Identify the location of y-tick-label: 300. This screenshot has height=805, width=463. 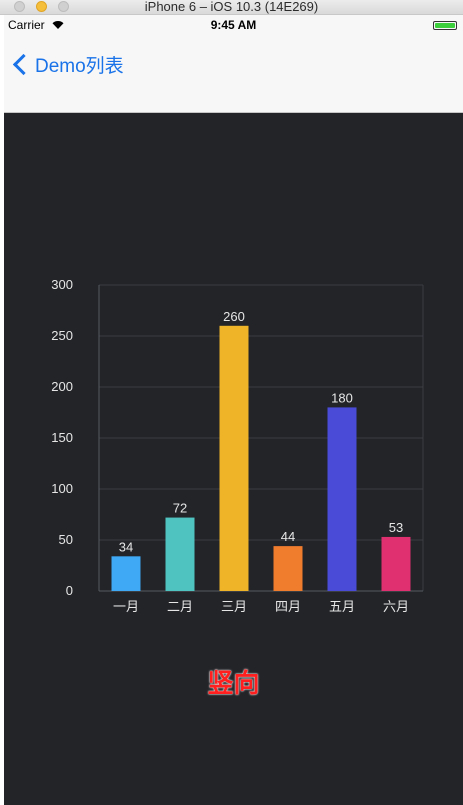
(62, 284).